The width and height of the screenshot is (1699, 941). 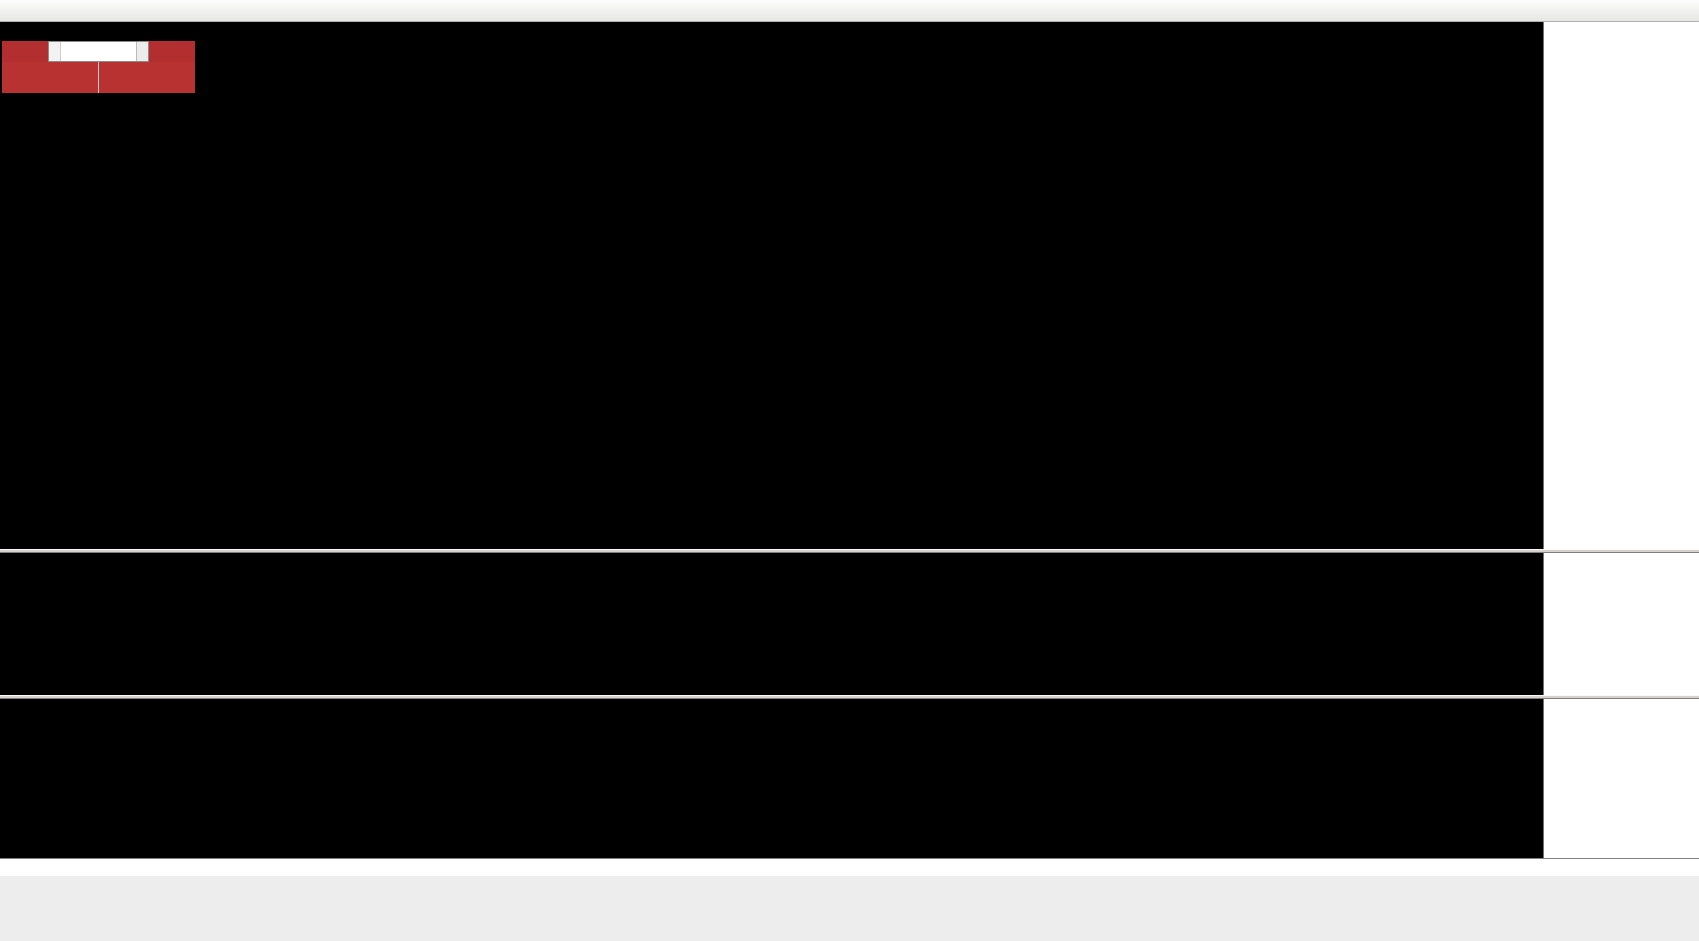 I want to click on volume-stepper, so click(x=142, y=51).